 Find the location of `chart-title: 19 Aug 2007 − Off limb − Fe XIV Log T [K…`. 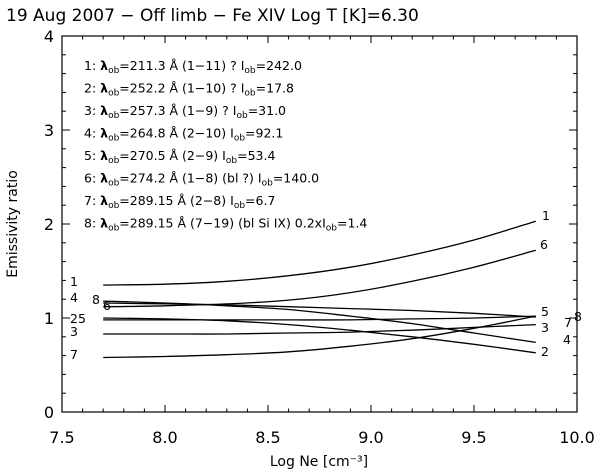

chart-title: 19 Aug 2007 − Off limb − Fe XIV Log T [K… is located at coordinates (212, 16).